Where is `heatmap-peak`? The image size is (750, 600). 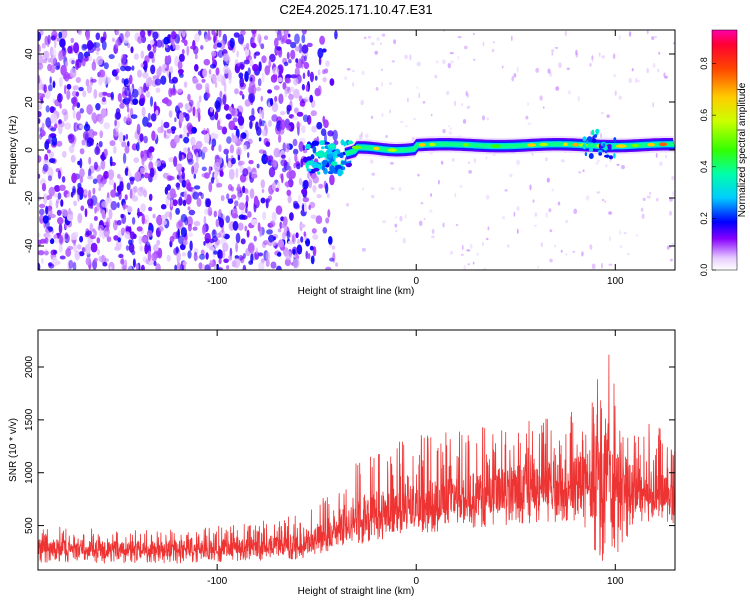
heatmap-peak is located at coordinates (651, 144).